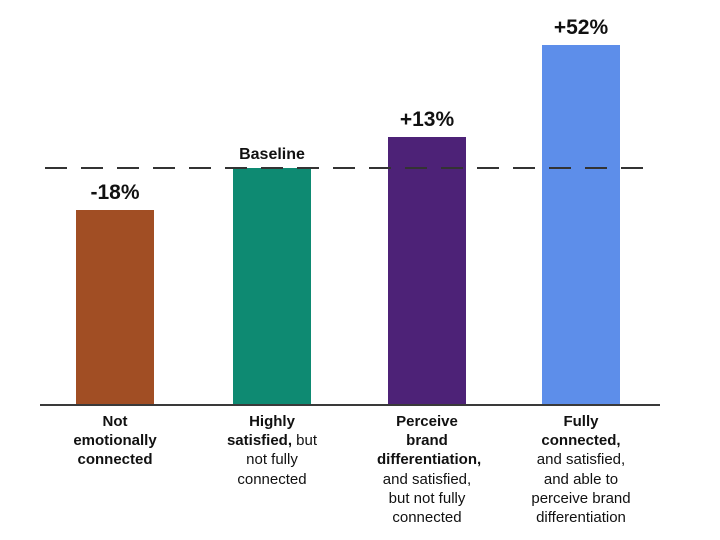  I want to click on bar-group-not-emotionally-connected: -18%, so click(115, 292).